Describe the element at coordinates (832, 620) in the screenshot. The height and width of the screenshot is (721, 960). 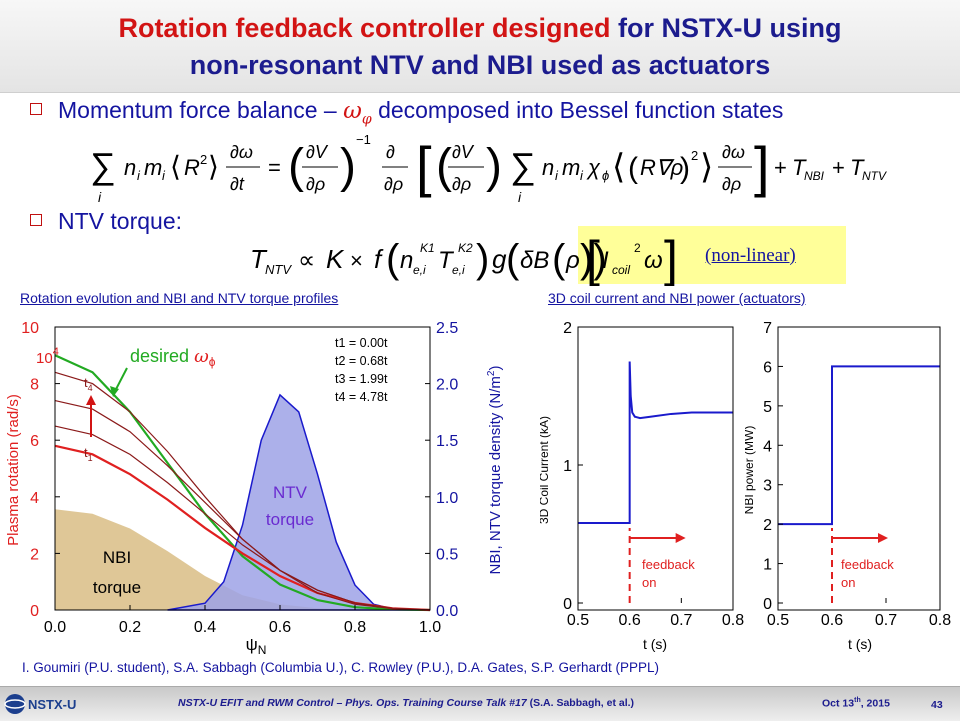
I see `x-tick-label: 0.6` at that location.